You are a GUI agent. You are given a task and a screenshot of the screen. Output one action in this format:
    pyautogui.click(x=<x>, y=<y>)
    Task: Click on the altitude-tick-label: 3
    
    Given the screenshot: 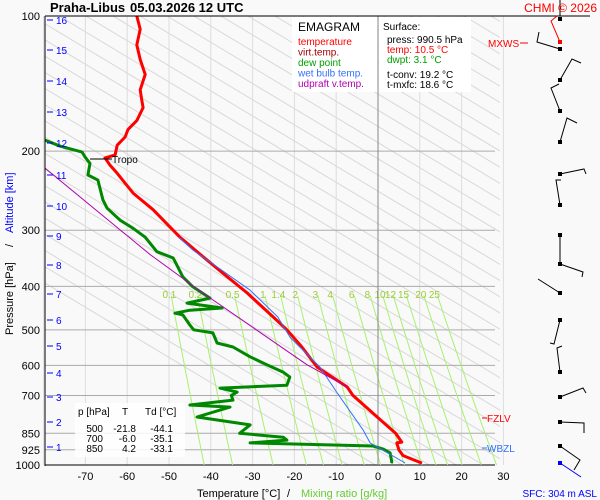 What is the action you would take?
    pyautogui.click(x=59, y=398)
    